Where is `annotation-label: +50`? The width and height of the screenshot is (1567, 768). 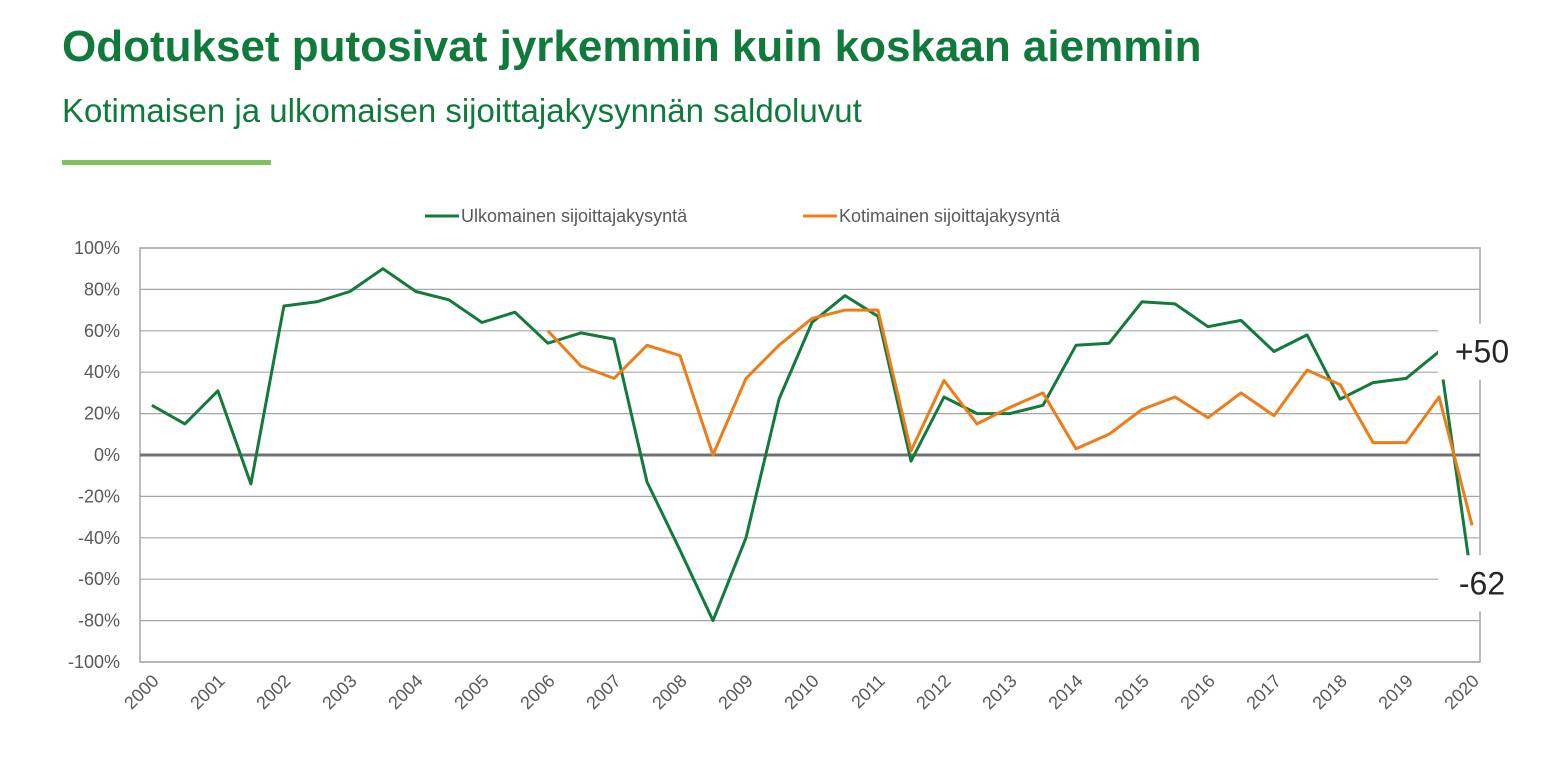 annotation-label: +50 is located at coordinates (1482, 352).